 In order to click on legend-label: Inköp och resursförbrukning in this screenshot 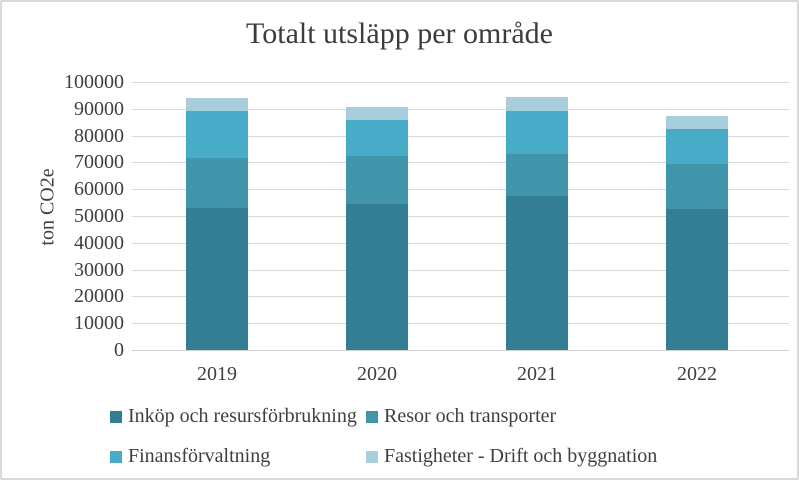, I will do `click(242, 416)`.